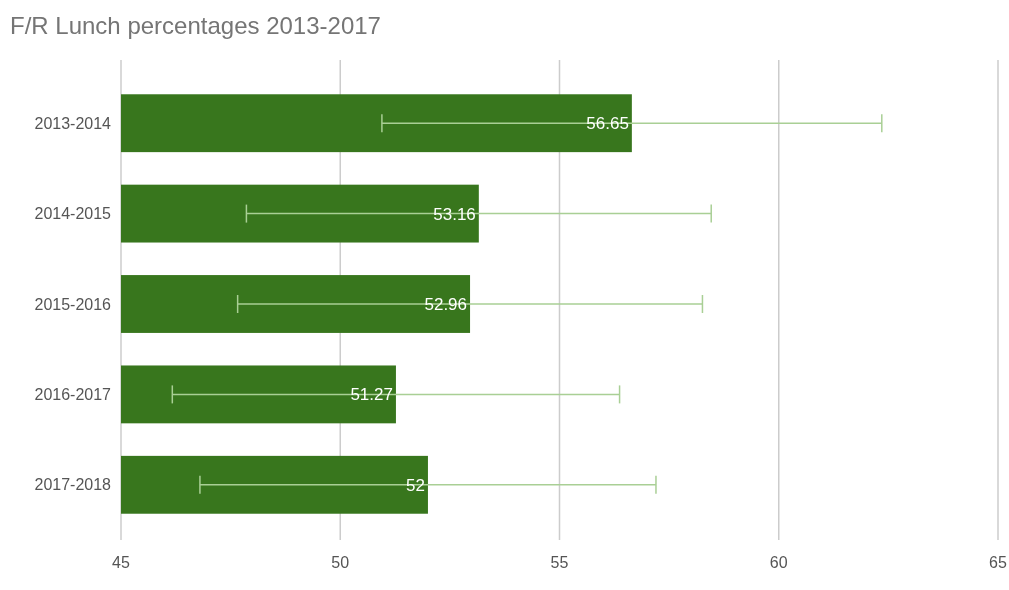 The image size is (1009, 590). I want to click on x-tick-label: 55, so click(559, 562).